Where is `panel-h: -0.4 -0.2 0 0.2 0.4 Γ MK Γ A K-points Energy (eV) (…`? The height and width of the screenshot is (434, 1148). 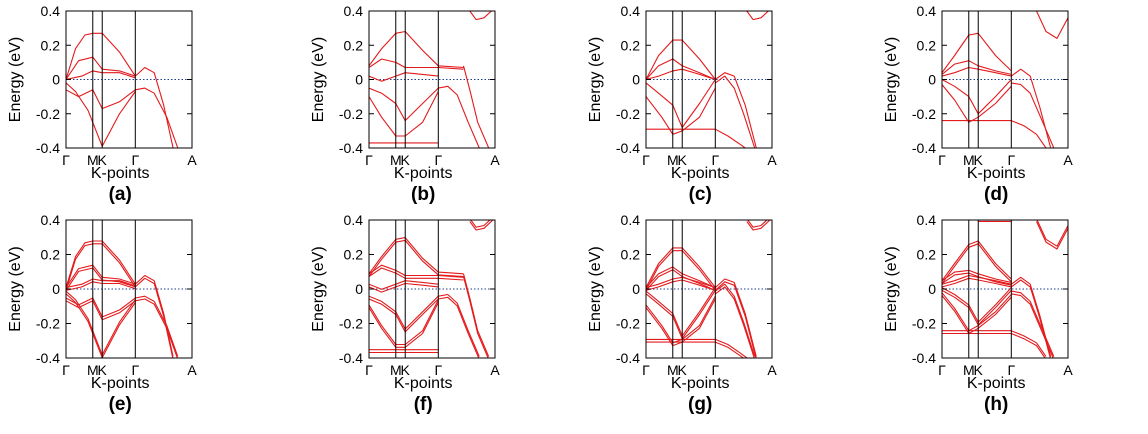
panel-h: -0.4 -0.2 0 0.2 0.4 Γ MK Γ A K-points Energy (eV) (… is located at coordinates (978, 313).